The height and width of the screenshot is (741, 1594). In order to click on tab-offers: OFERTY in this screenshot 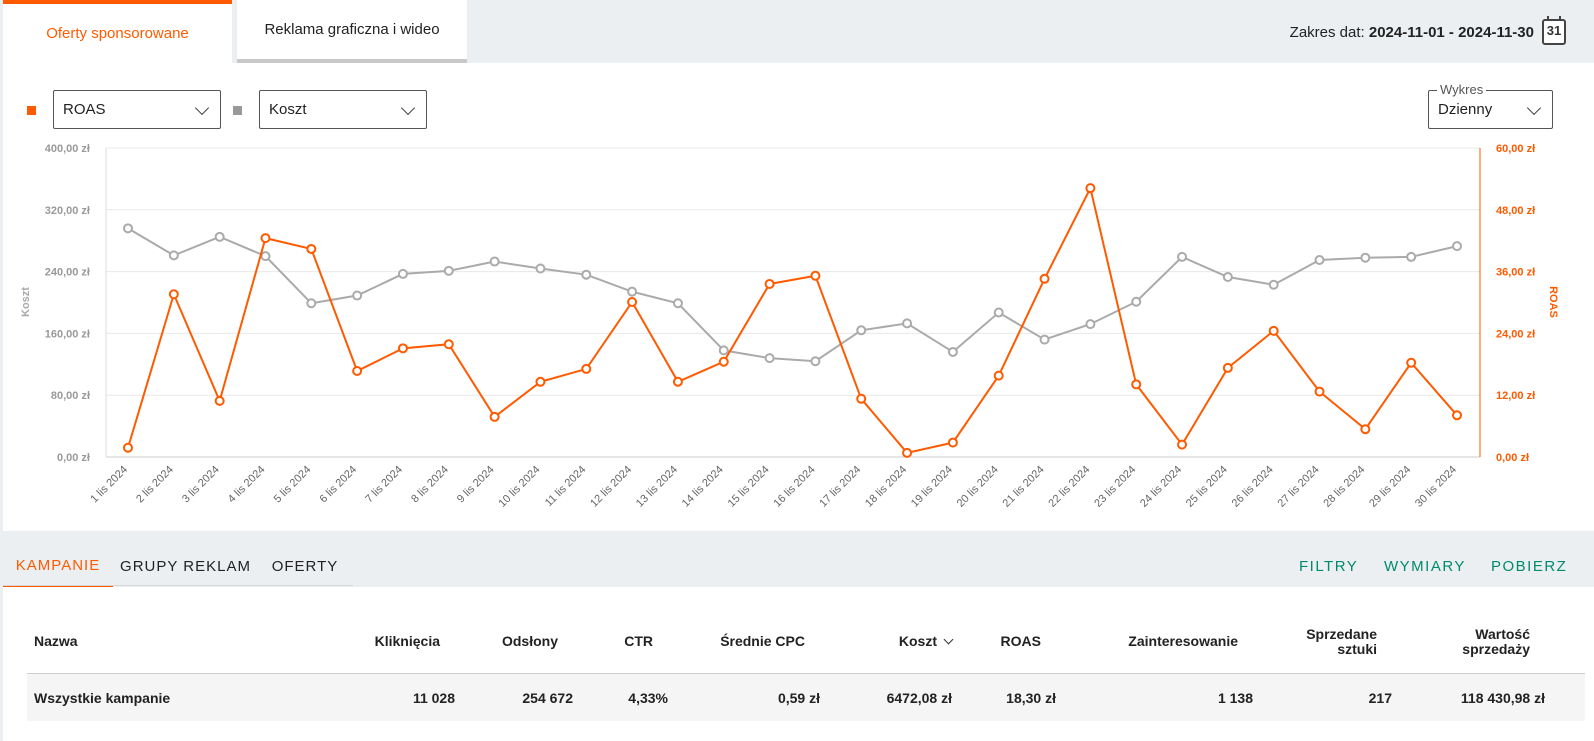, I will do `click(305, 566)`.